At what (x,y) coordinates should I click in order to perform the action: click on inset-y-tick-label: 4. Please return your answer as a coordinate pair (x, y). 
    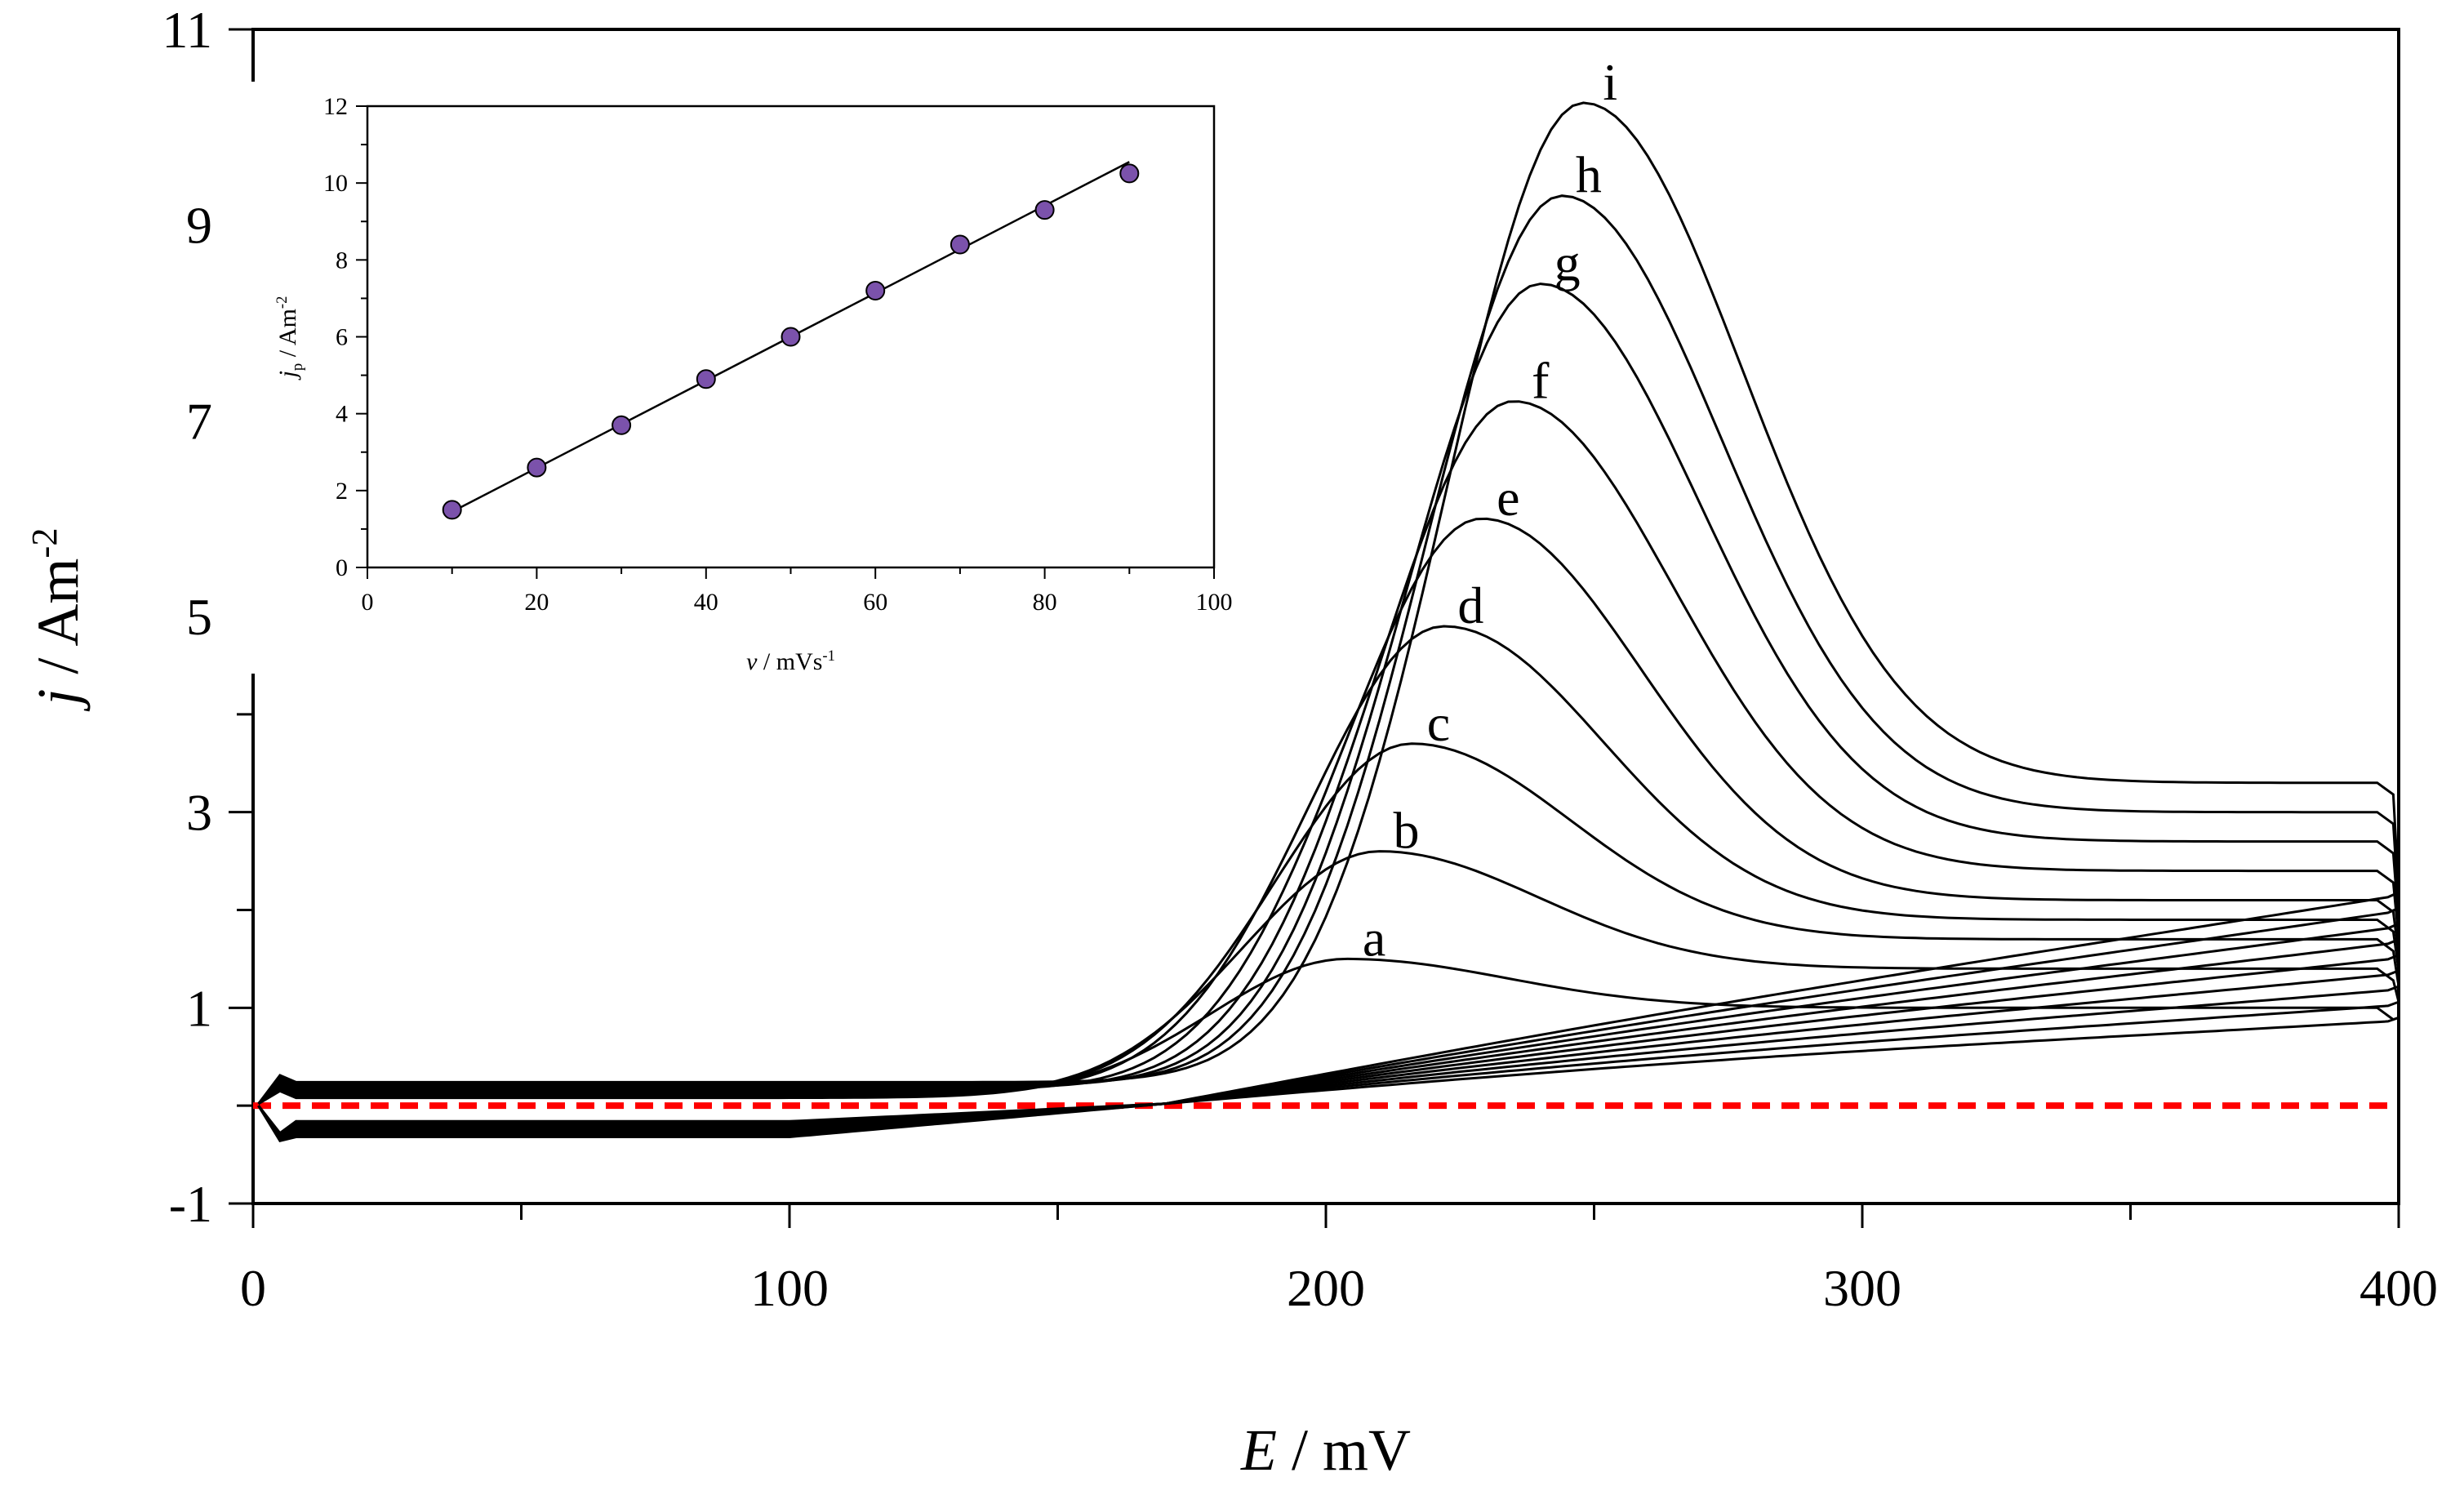
    Looking at the image, I should click on (342, 414).